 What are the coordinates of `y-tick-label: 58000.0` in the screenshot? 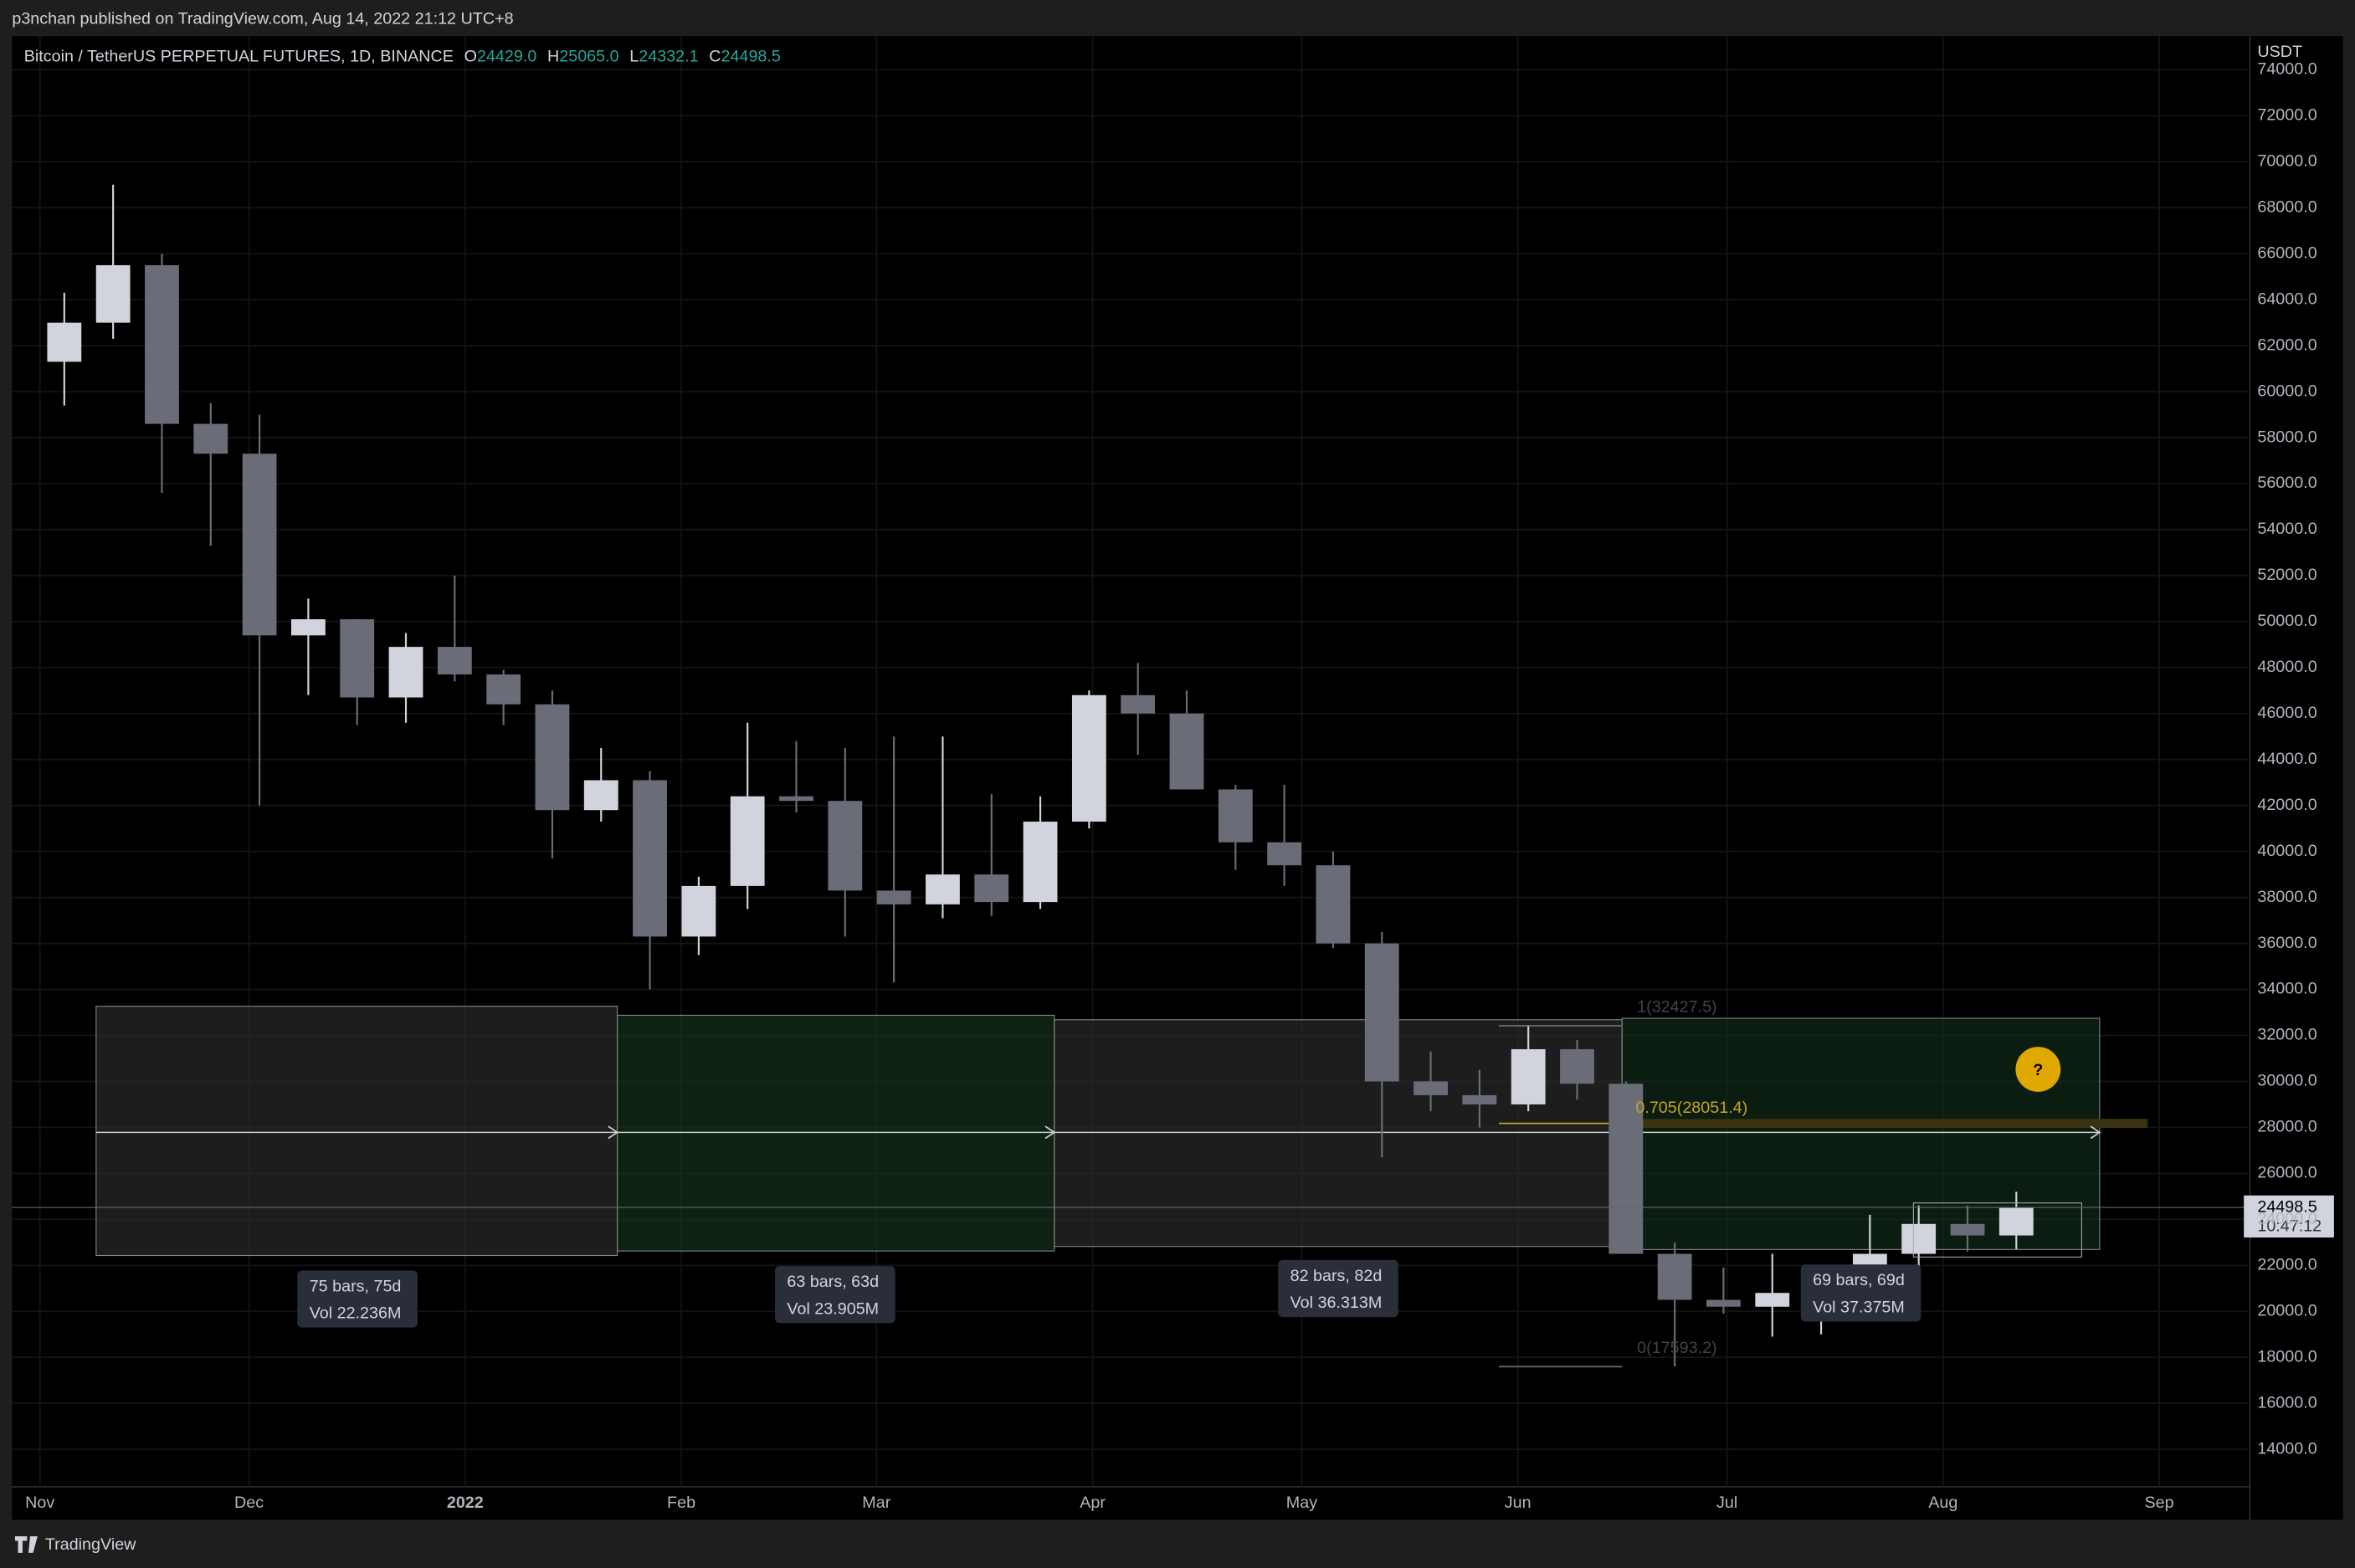 It's located at (2287, 437).